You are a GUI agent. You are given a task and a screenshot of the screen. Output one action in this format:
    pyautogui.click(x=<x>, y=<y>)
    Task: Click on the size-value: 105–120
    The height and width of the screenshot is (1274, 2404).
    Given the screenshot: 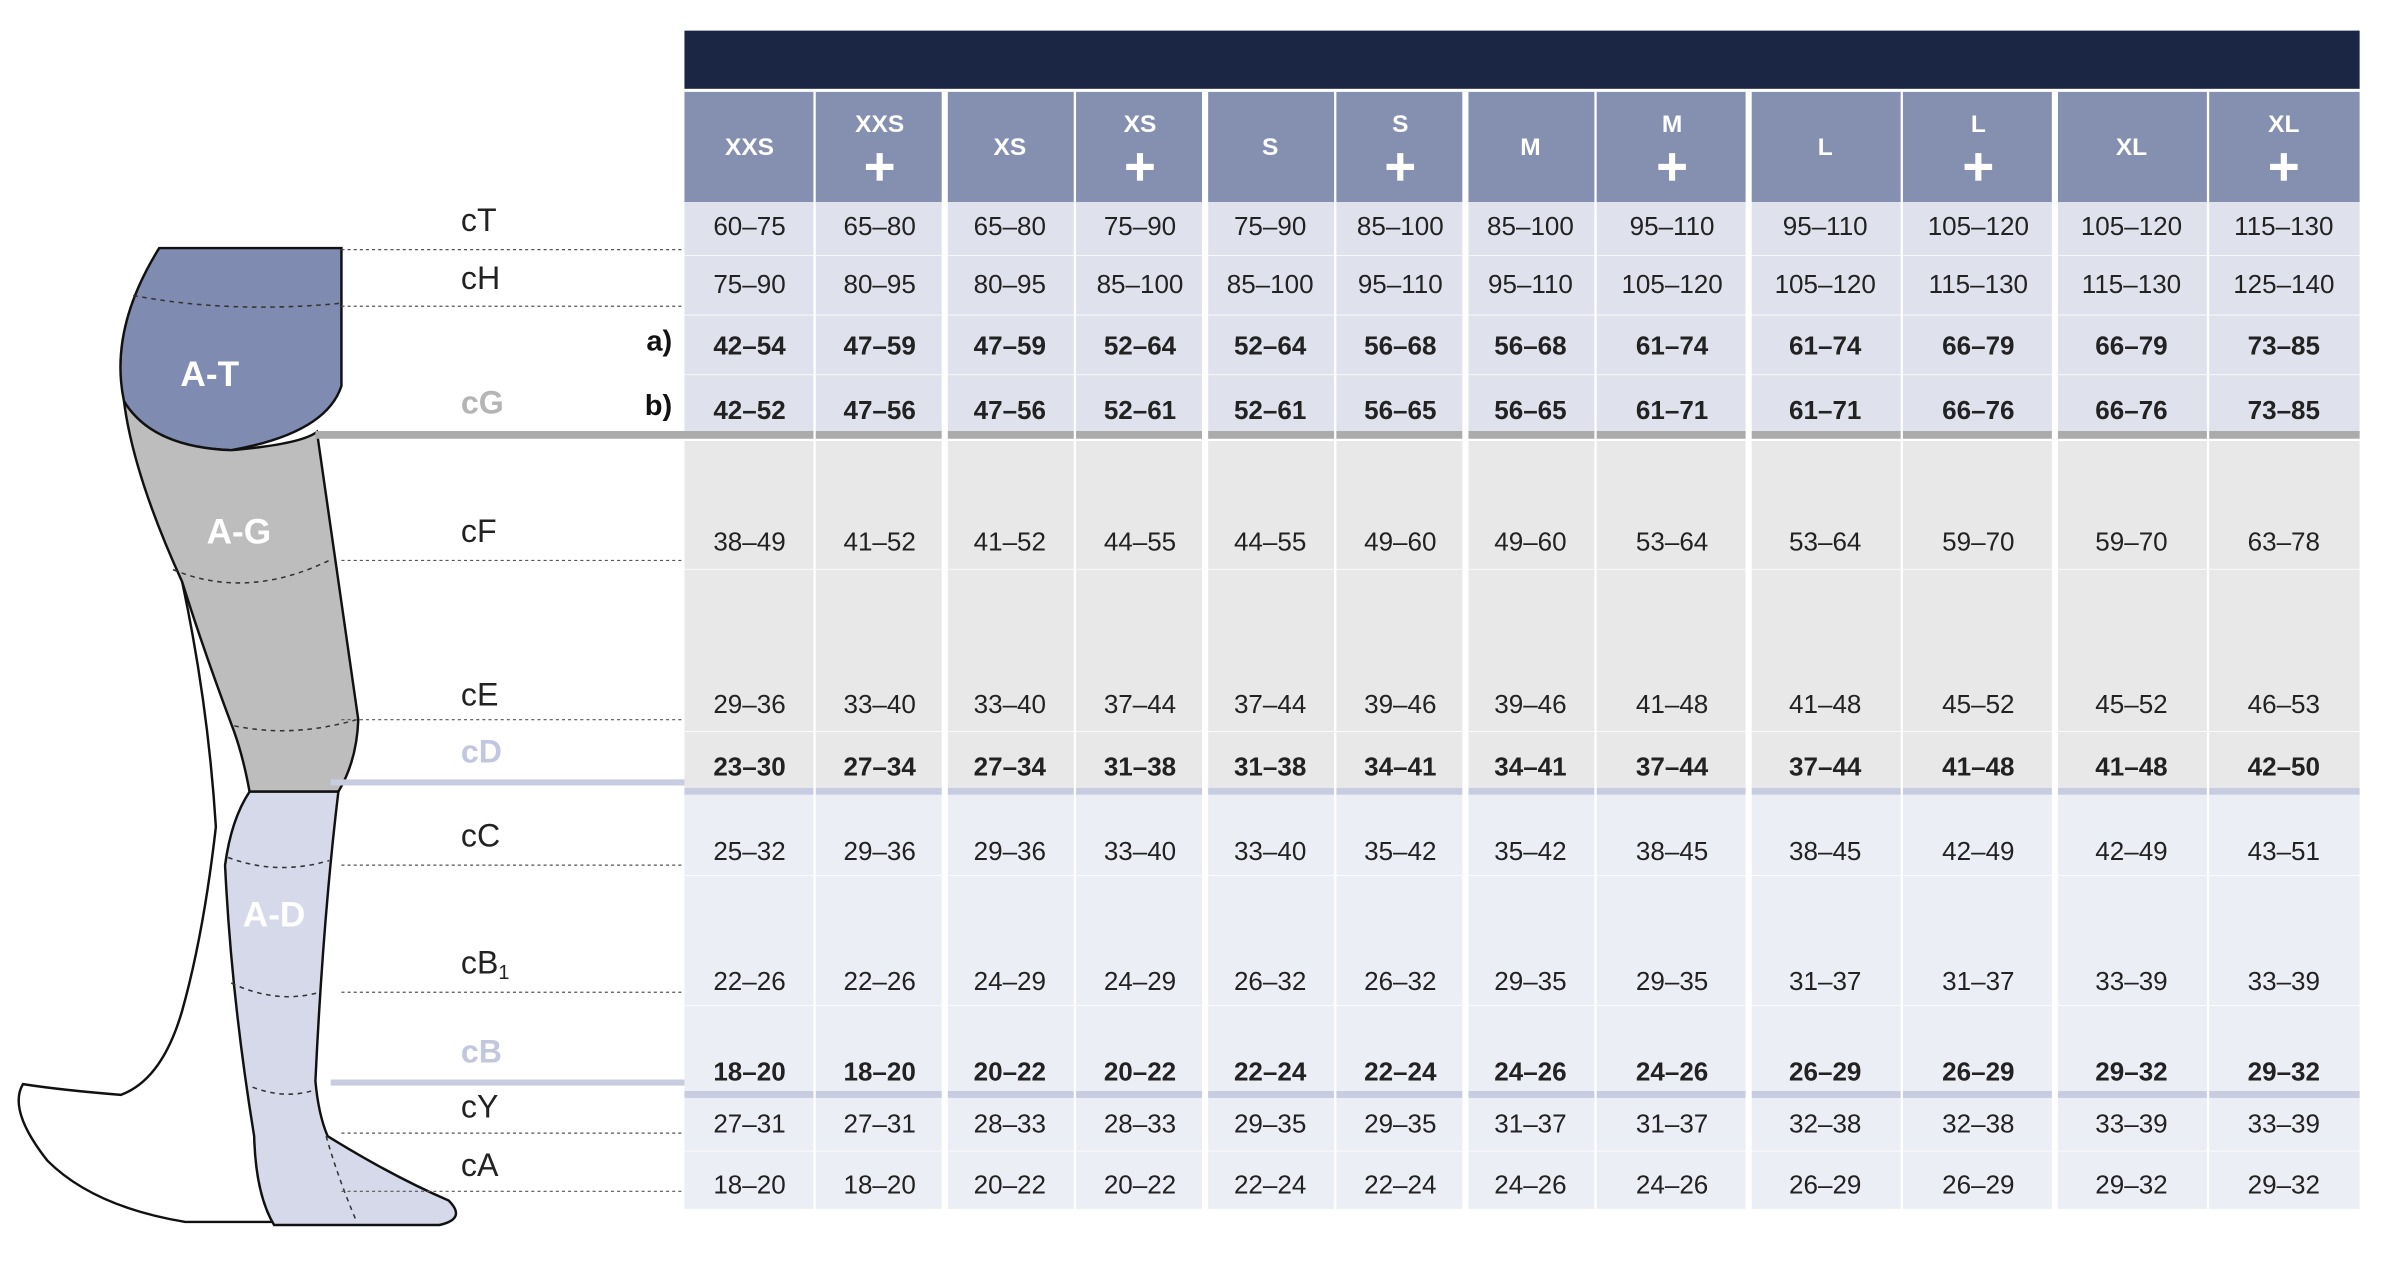 What is the action you would take?
    pyautogui.click(x=1671, y=284)
    